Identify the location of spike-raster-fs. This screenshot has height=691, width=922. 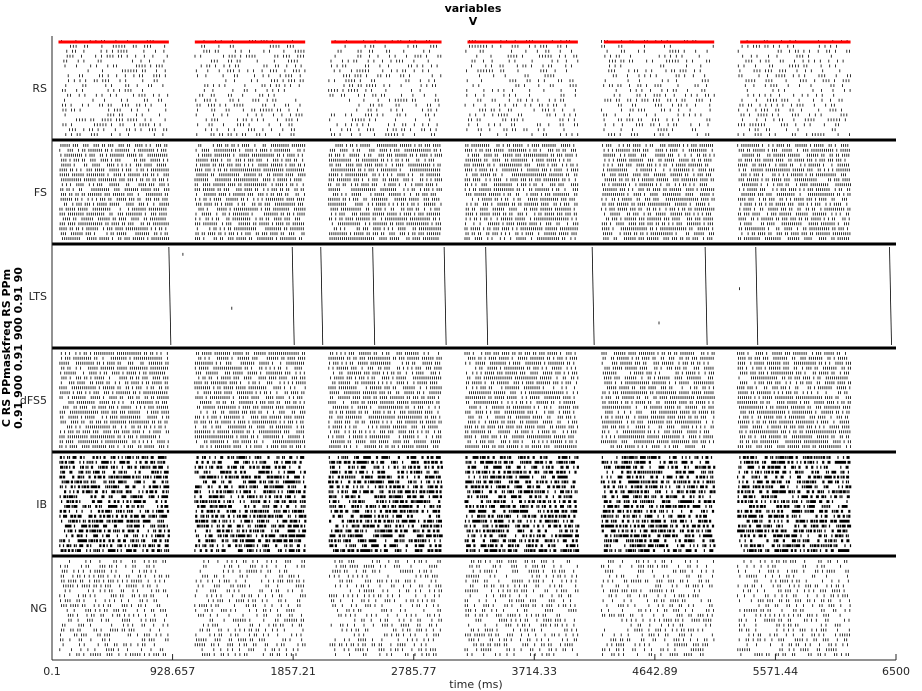
(455, 192).